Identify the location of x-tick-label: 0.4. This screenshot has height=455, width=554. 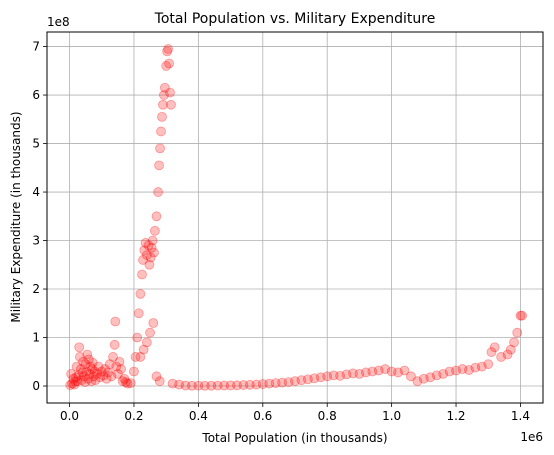
(198, 416).